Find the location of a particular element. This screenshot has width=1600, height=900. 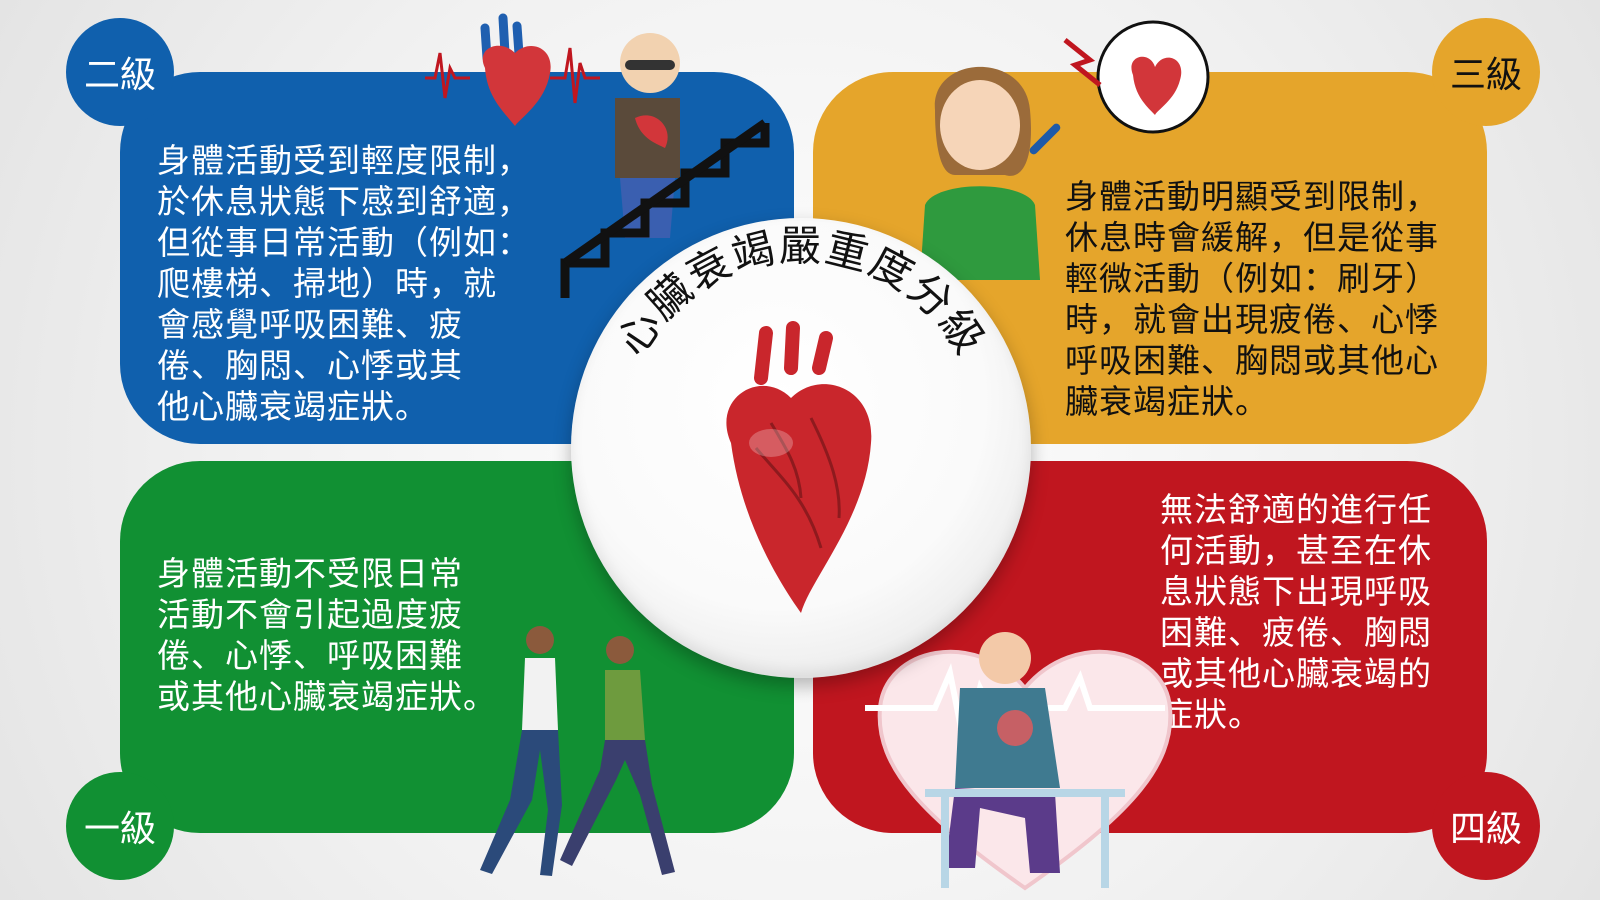

level-one-description: 身體活動不受限日常 活動不會引起過度疲 倦、心悸、呼吸困難 或其他心臟衰竭症狀。 is located at coordinates (327, 635).